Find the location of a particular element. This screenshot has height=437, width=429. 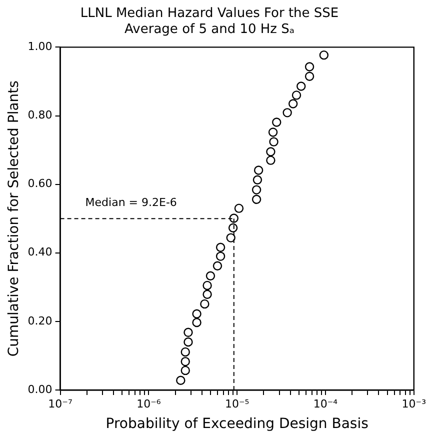

y-tick-label: 0.60 is located at coordinates (40, 183).